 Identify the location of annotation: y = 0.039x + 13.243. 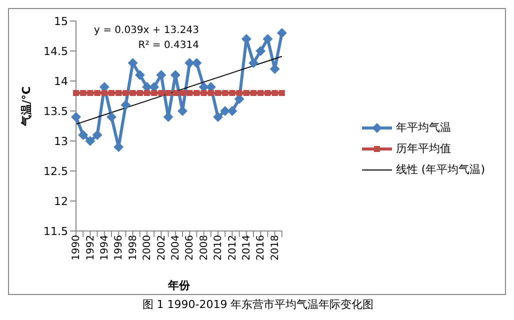
(146, 31).